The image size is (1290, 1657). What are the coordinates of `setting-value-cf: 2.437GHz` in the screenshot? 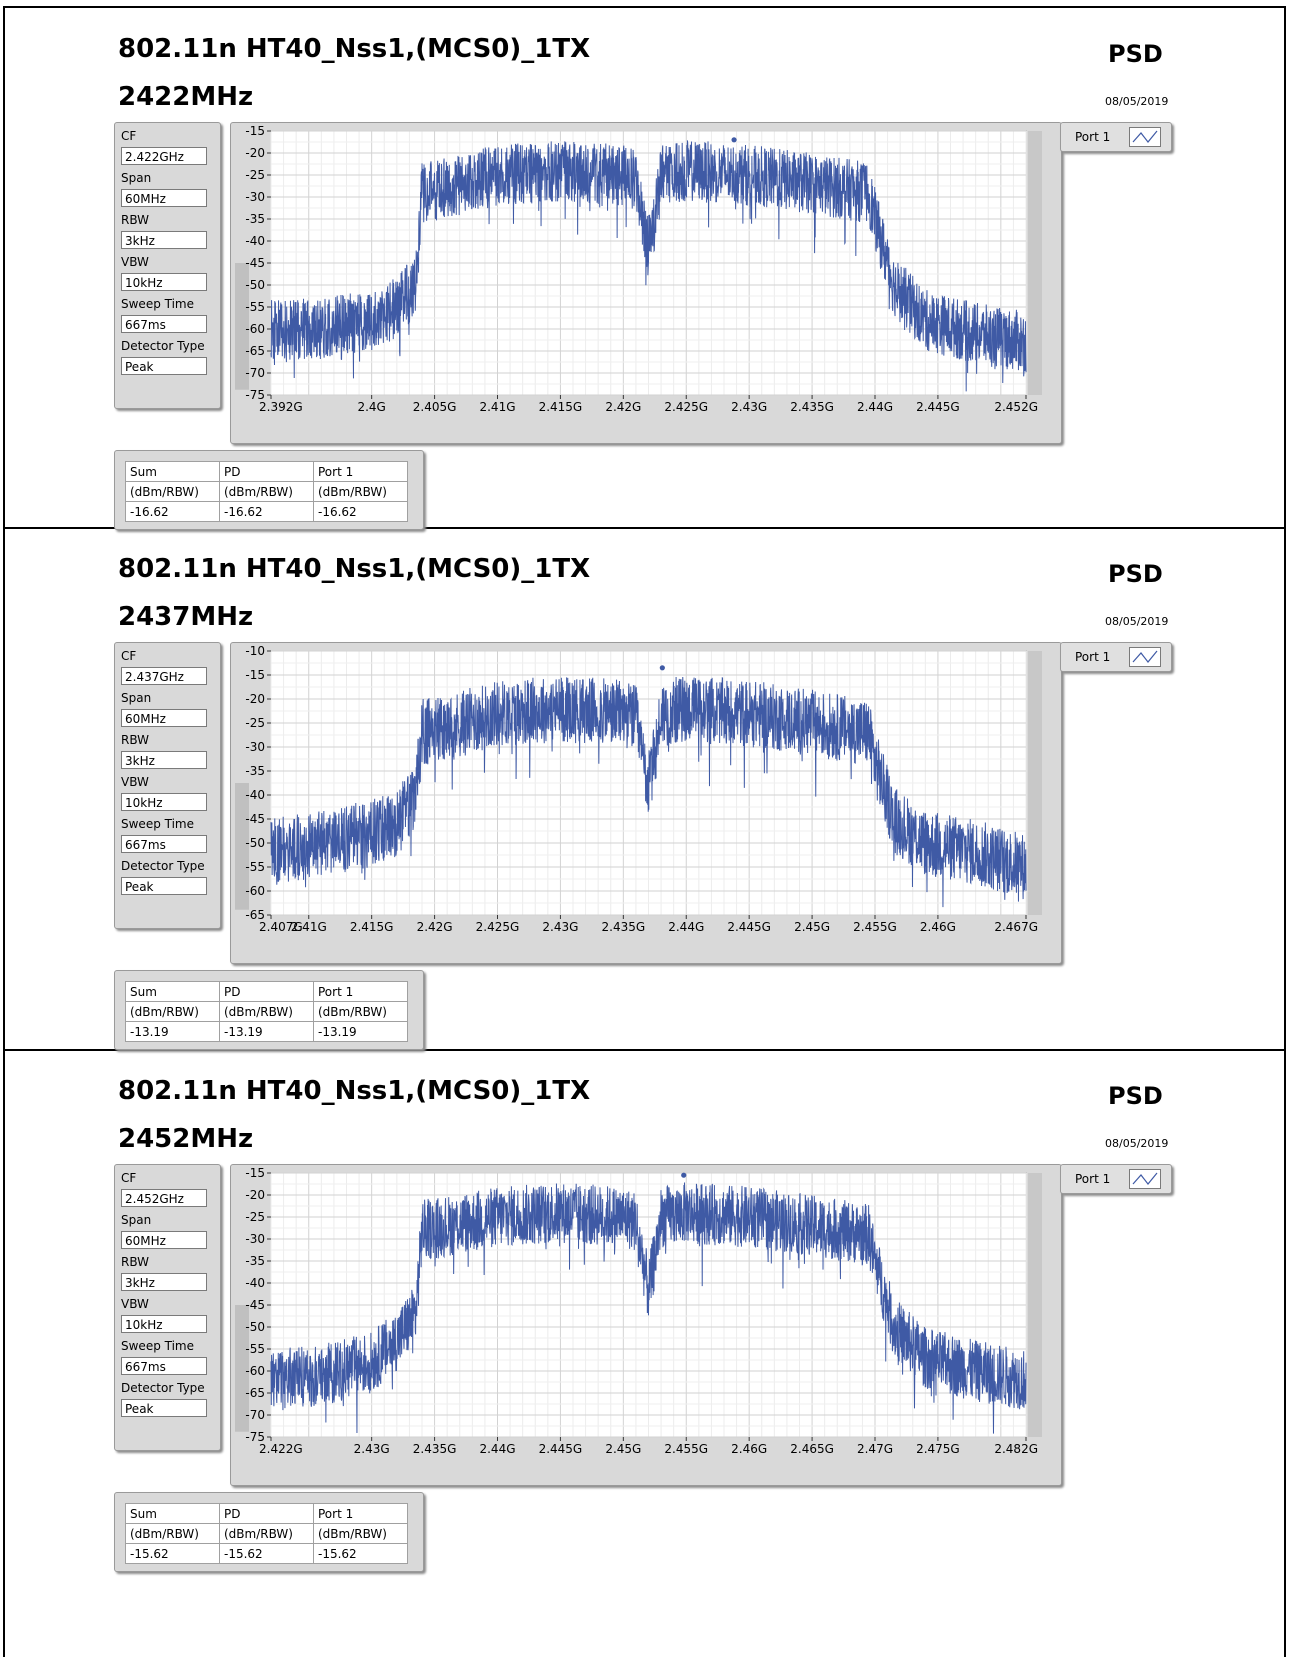 It's located at (164, 676).